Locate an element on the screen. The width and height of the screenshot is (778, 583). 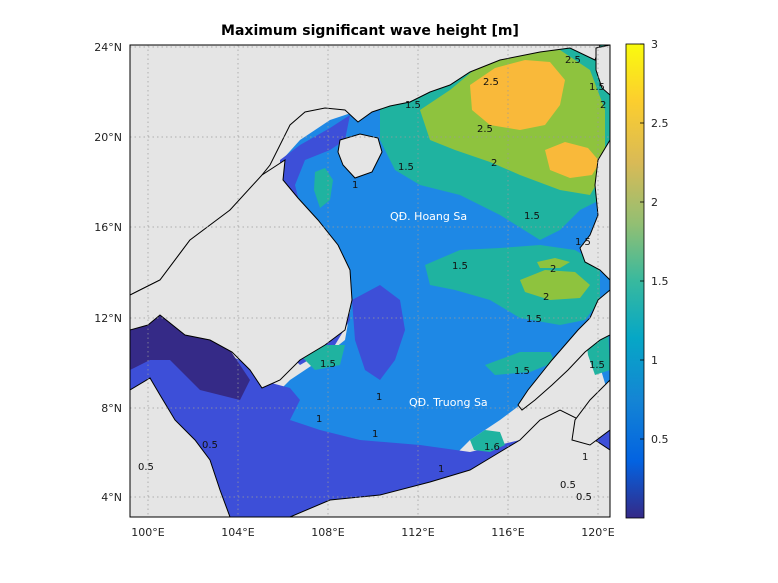
lon-tick-label: 120°E is located at coordinates (597, 532).